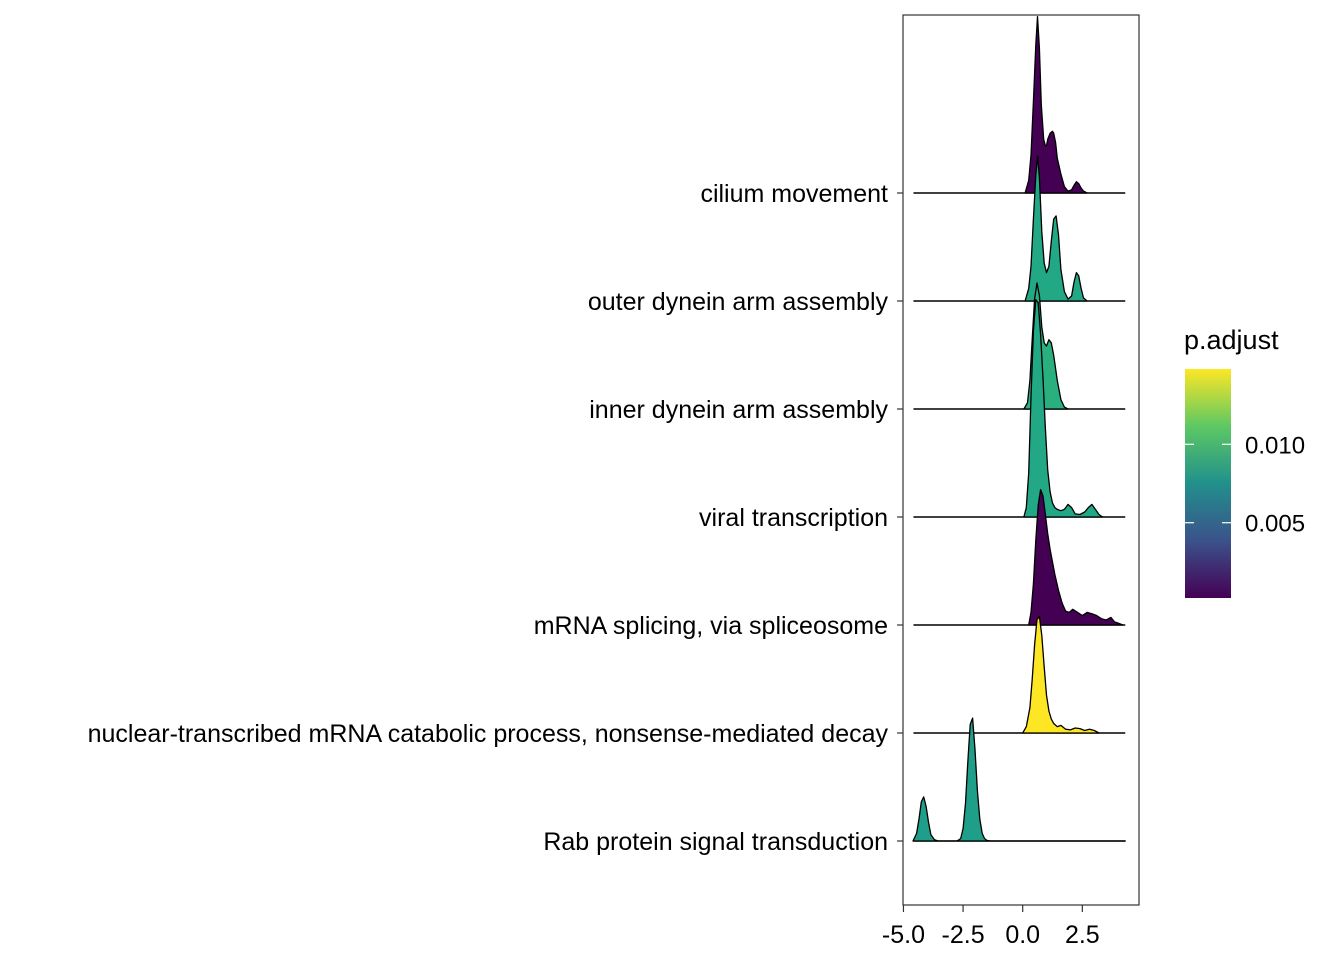  Describe the element at coordinates (1231, 340) in the screenshot. I see `legend-title: p.adjust` at that location.